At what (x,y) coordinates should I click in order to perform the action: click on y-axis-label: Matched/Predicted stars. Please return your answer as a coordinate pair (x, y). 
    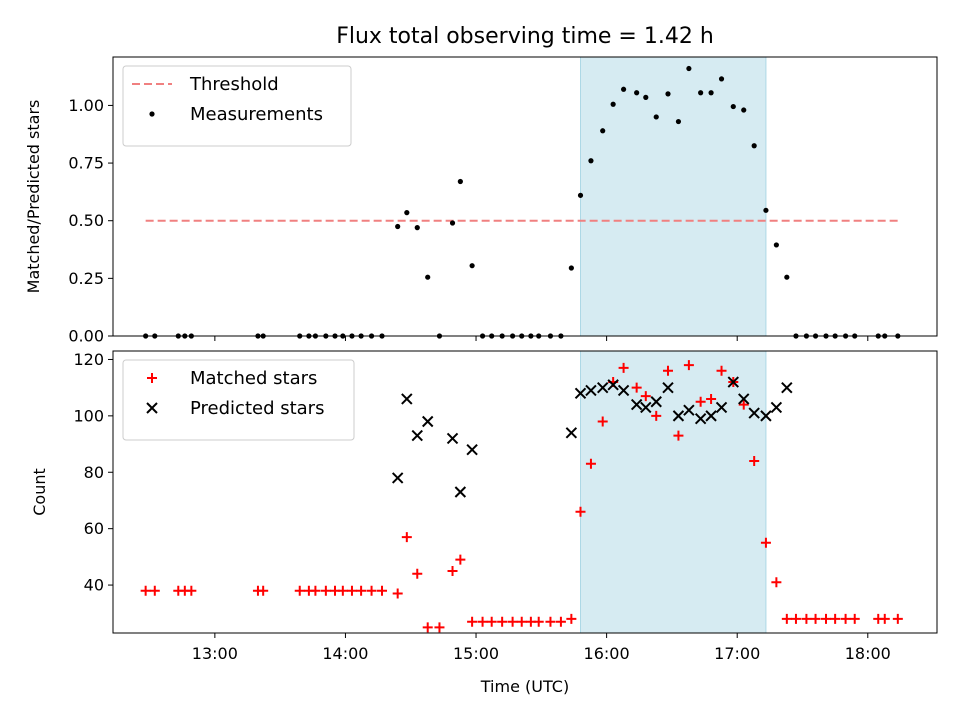
    Looking at the image, I should click on (33, 197).